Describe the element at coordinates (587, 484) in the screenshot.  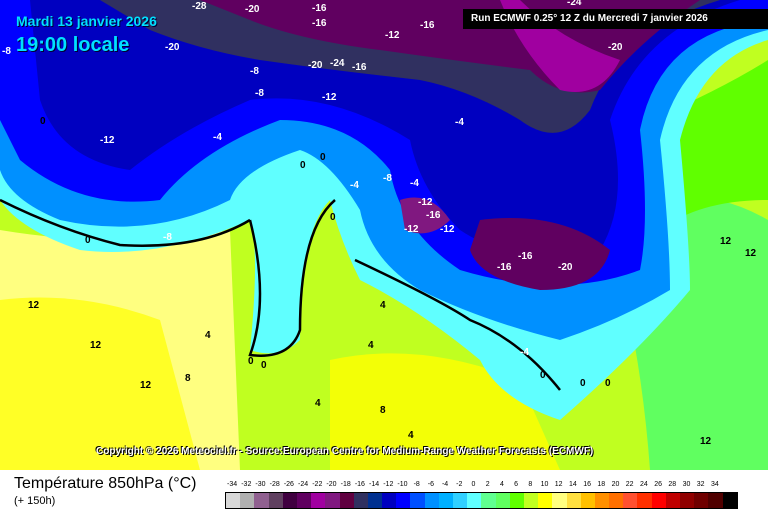
I see `legend-tick: 16` at that location.